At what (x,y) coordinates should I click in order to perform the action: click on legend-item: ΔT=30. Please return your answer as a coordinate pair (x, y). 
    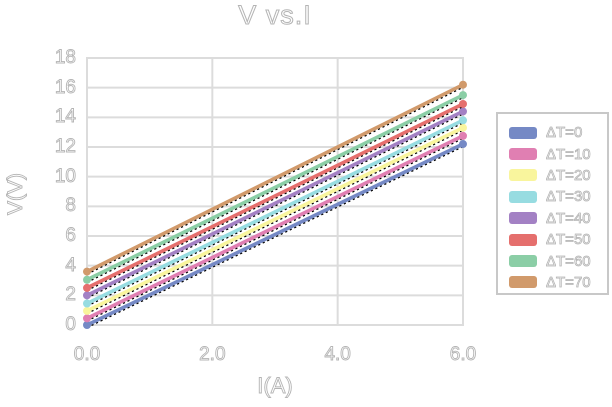
    Looking at the image, I should click on (558, 196).